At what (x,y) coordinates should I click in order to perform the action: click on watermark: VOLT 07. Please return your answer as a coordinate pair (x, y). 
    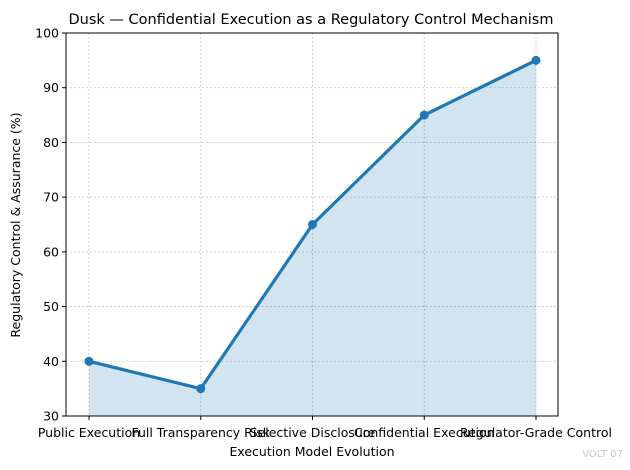
    Looking at the image, I should click on (602, 454).